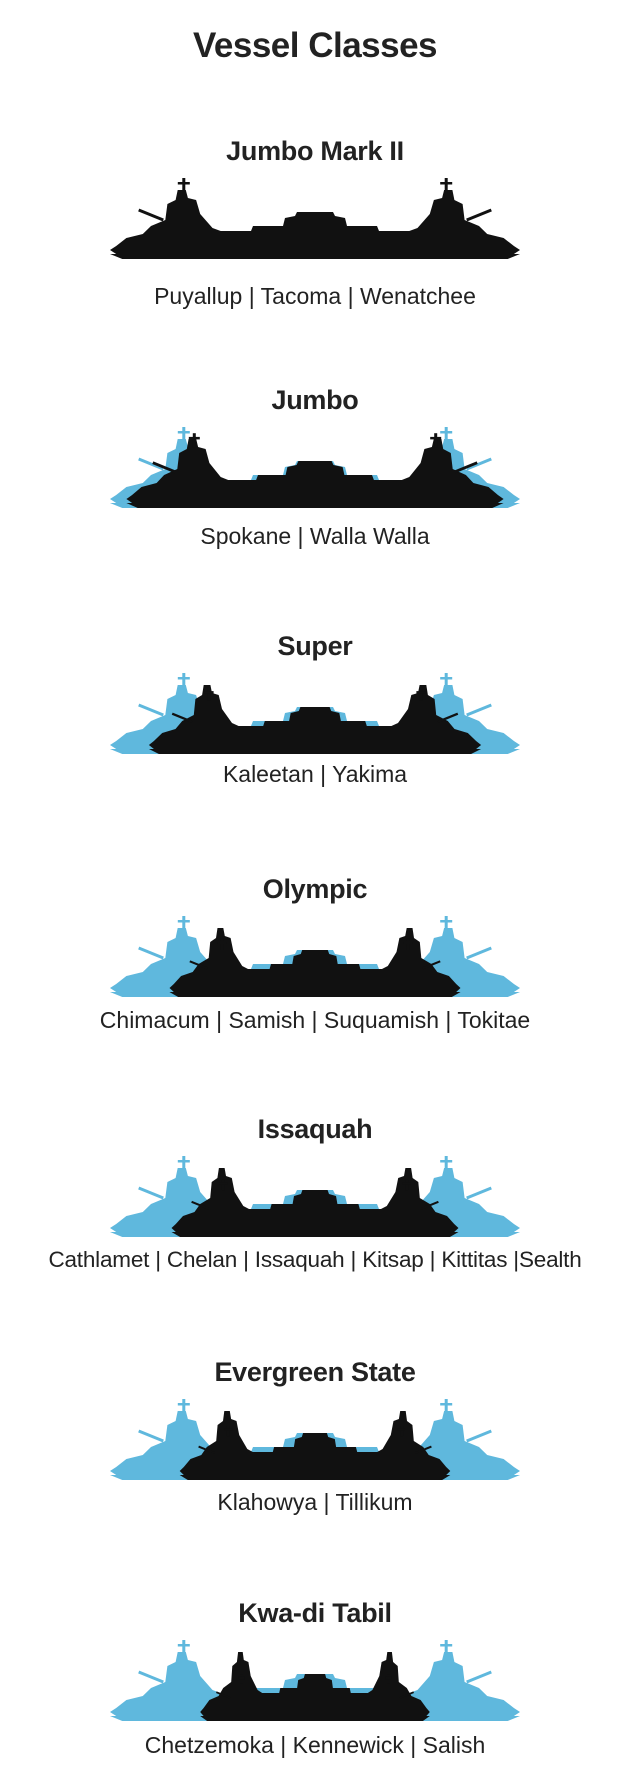 The height and width of the screenshot is (1770, 630). Describe the element at coordinates (315, 1372) in the screenshot. I see `class-name: Evergreen State` at that location.